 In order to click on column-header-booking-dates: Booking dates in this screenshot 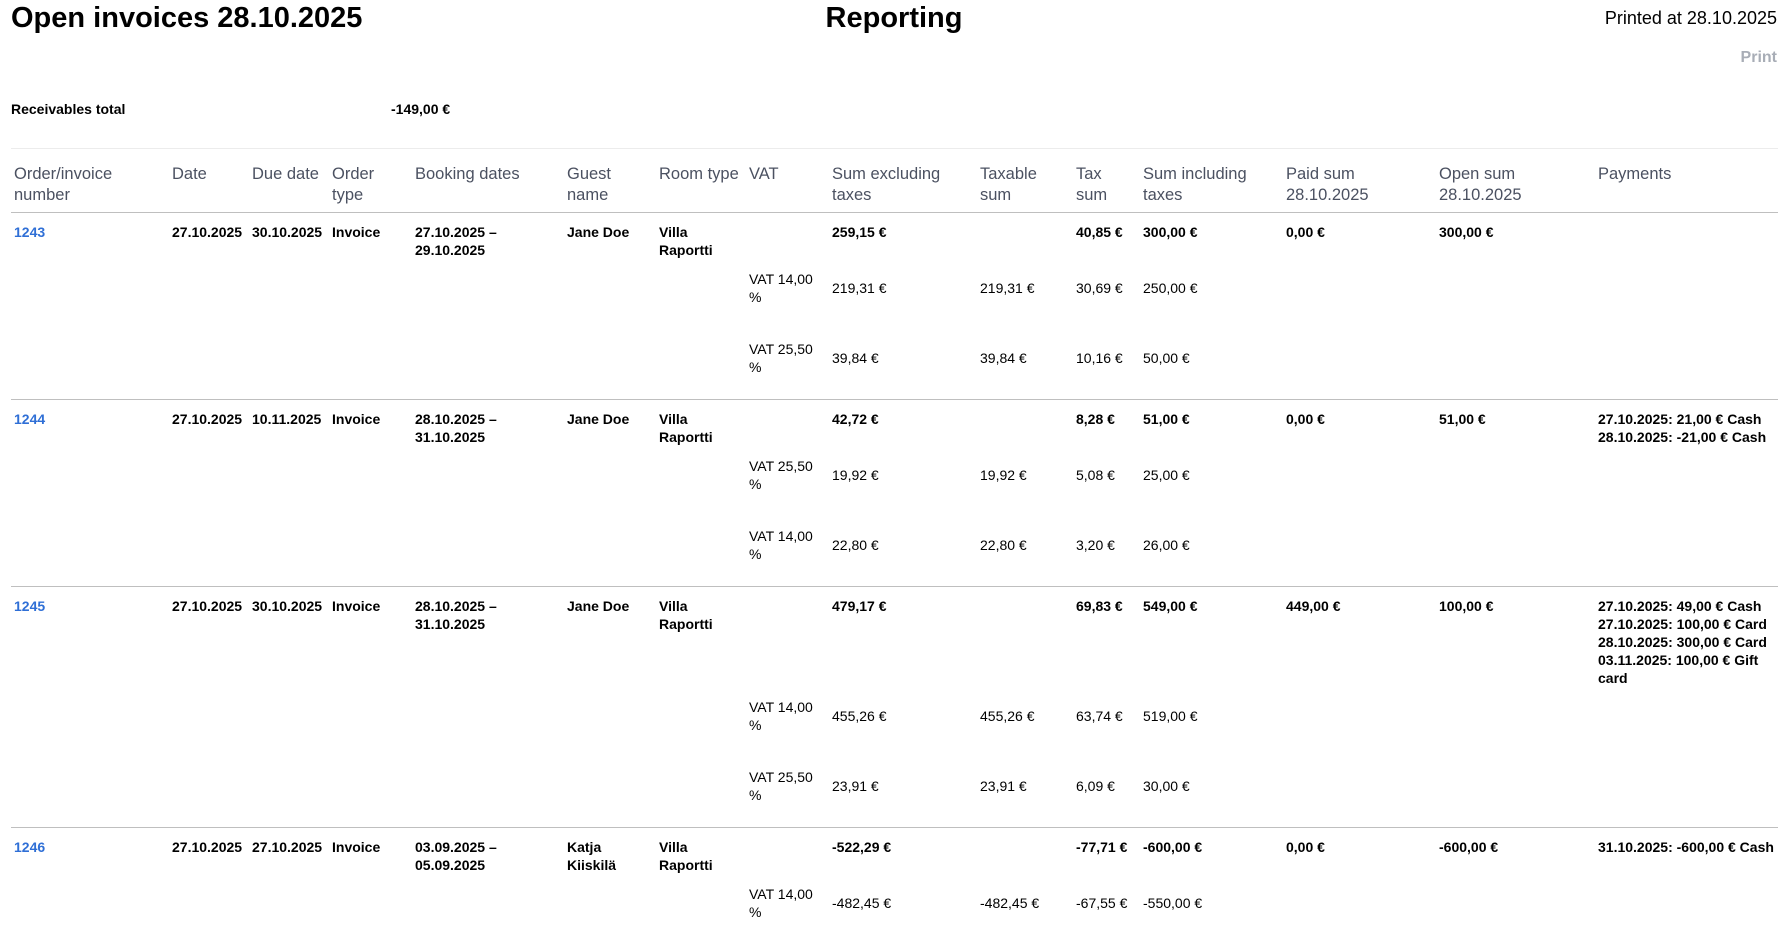, I will do `click(488, 185)`.